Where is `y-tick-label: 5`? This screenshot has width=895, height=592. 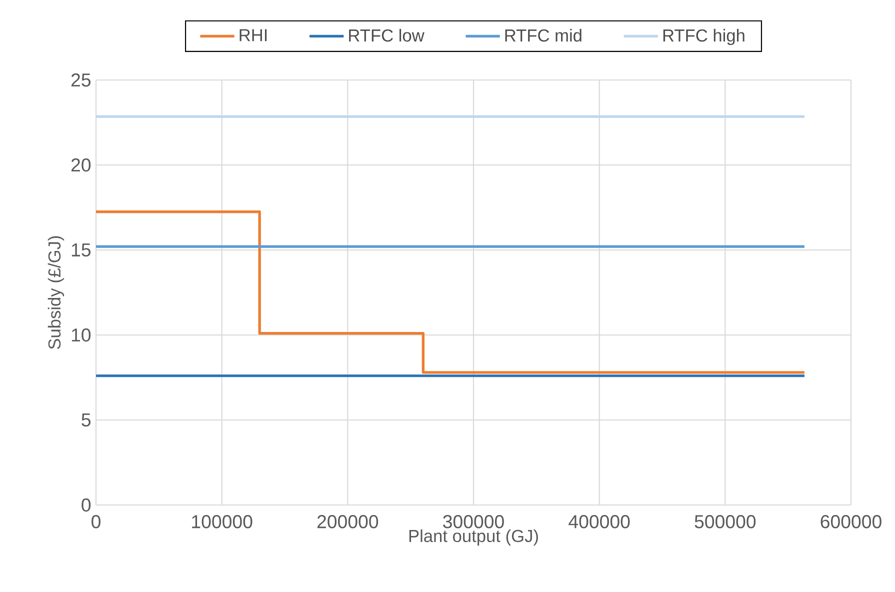 y-tick-label: 5 is located at coordinates (86, 420).